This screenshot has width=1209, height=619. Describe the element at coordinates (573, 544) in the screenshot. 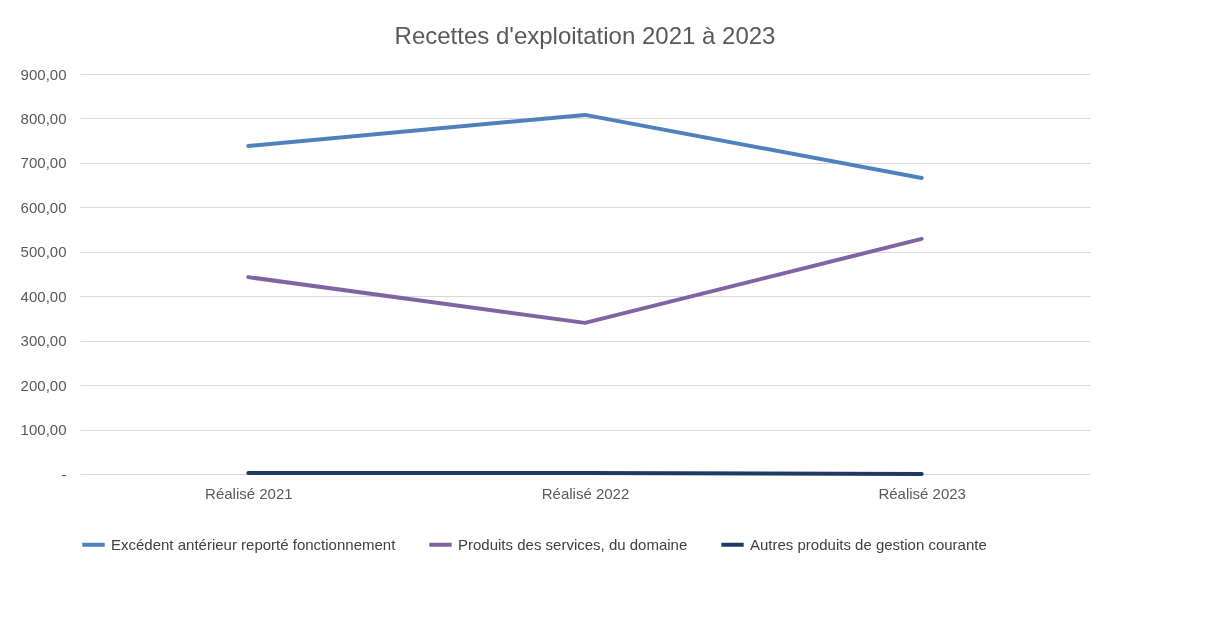

I see `legend-label: Produits des services, du domaine` at that location.